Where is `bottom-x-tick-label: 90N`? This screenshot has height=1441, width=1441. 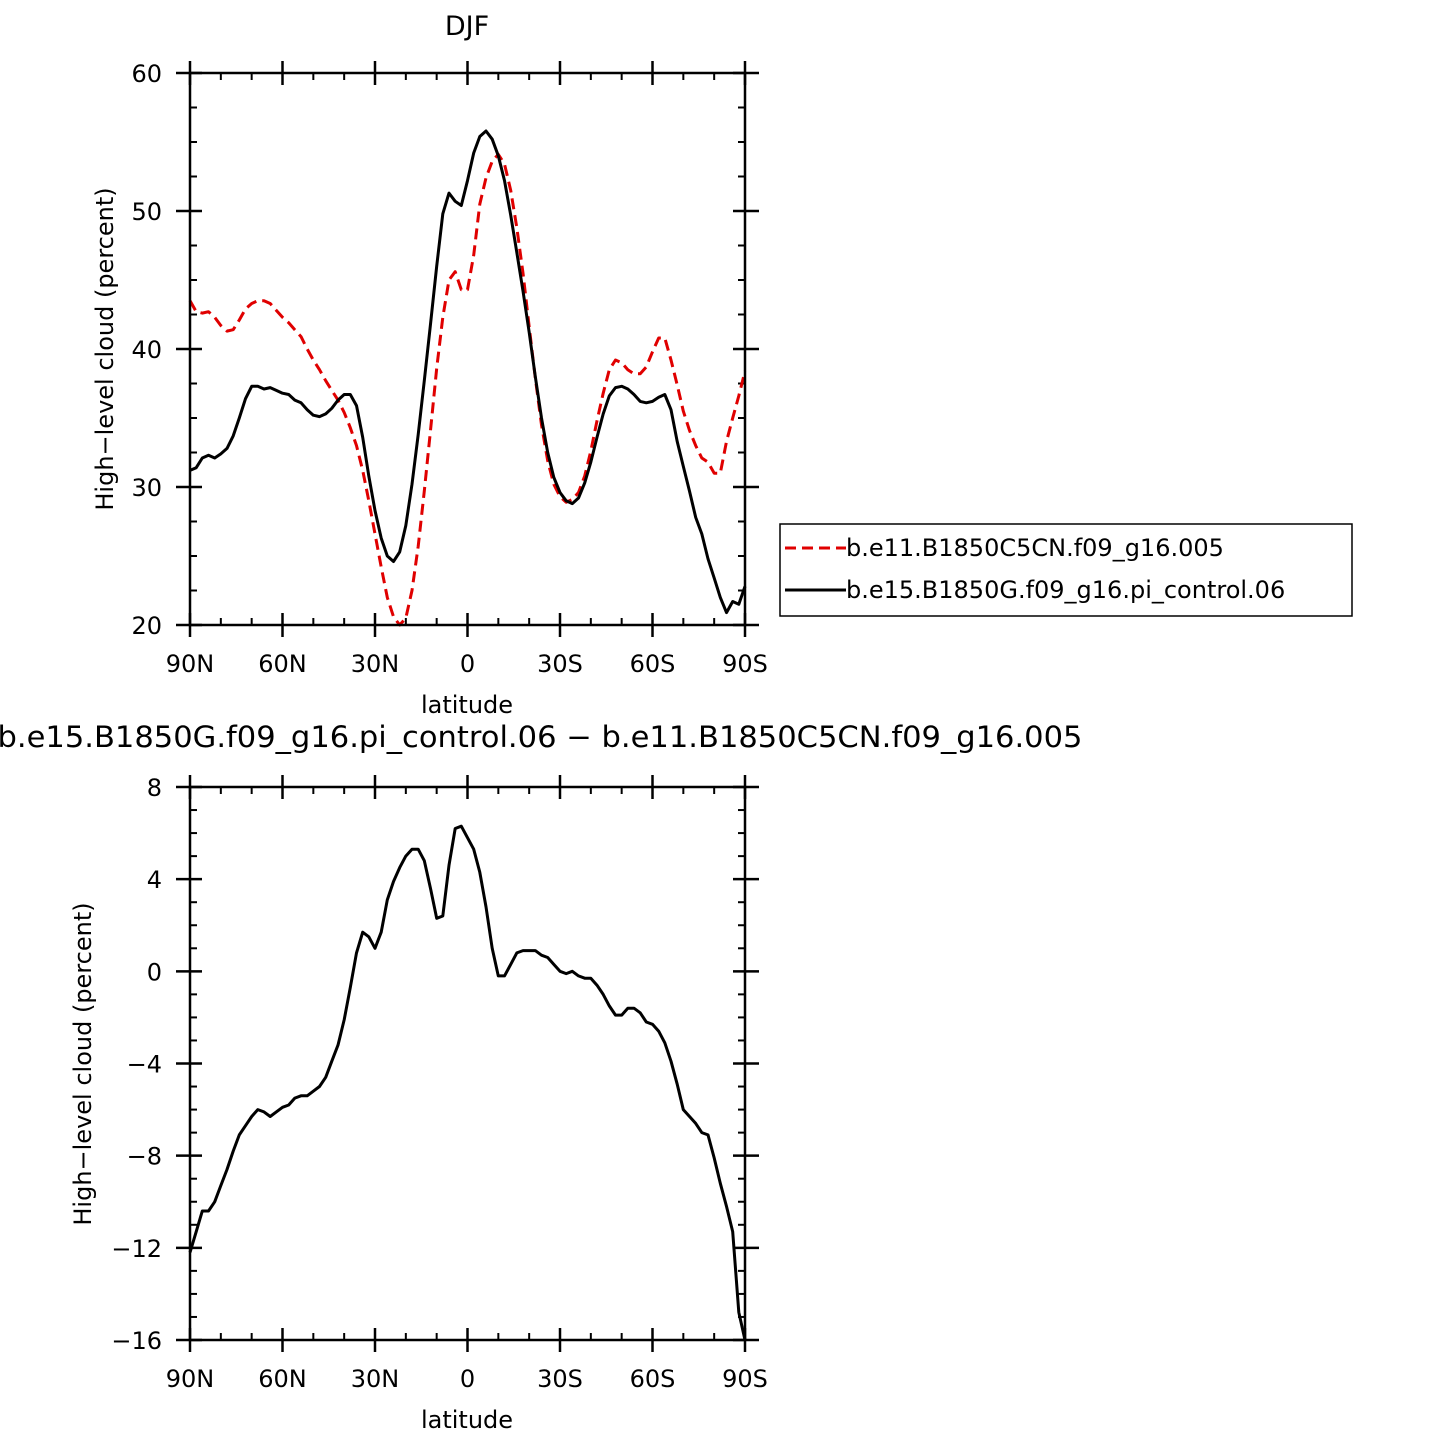
bottom-x-tick-label: 90N is located at coordinates (190, 1379).